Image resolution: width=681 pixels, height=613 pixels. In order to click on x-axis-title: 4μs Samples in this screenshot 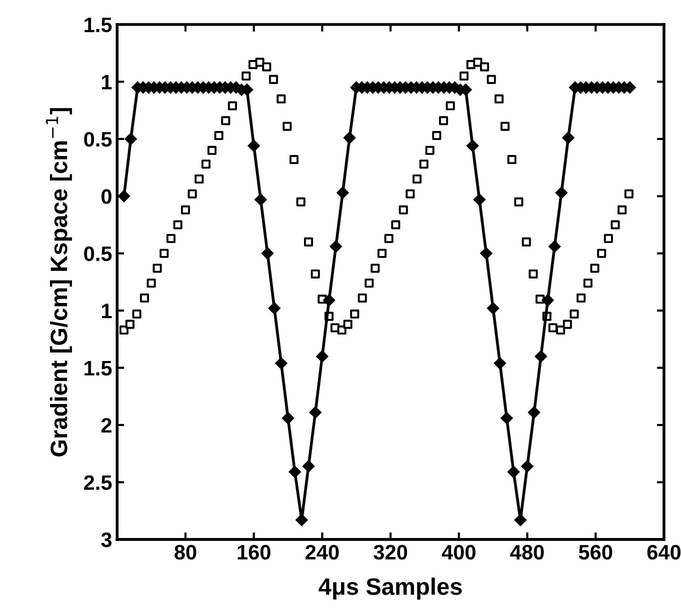, I will do `click(390, 589)`.